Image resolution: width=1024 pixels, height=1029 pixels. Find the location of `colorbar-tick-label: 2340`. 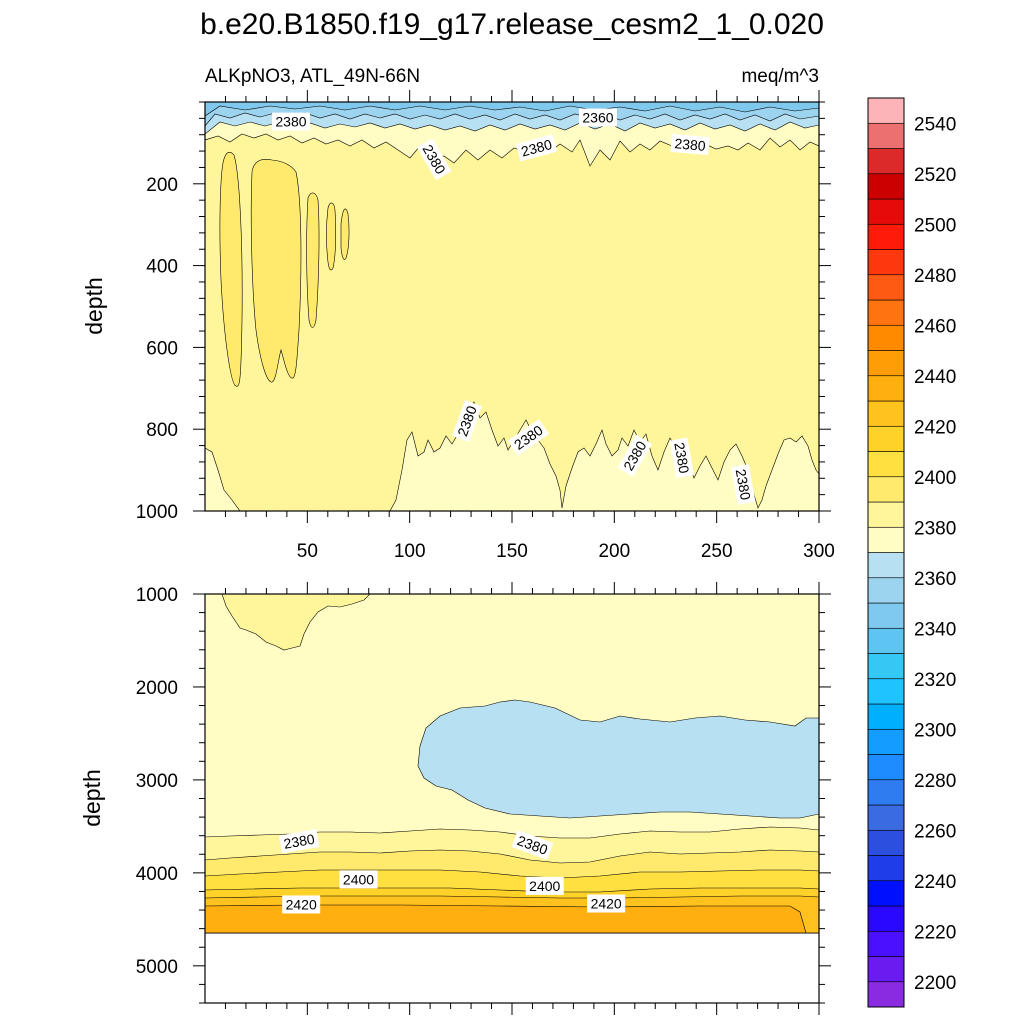

colorbar-tick-label: 2340 is located at coordinates (935, 629).